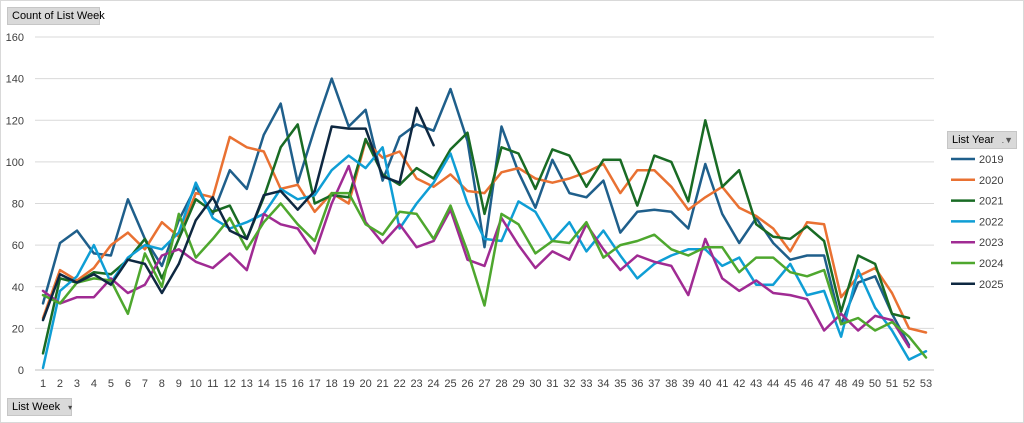 This screenshot has height=423, width=1024. What do you see at coordinates (212, 384) in the screenshot?
I see `x-tick-label: 11` at bounding box center [212, 384].